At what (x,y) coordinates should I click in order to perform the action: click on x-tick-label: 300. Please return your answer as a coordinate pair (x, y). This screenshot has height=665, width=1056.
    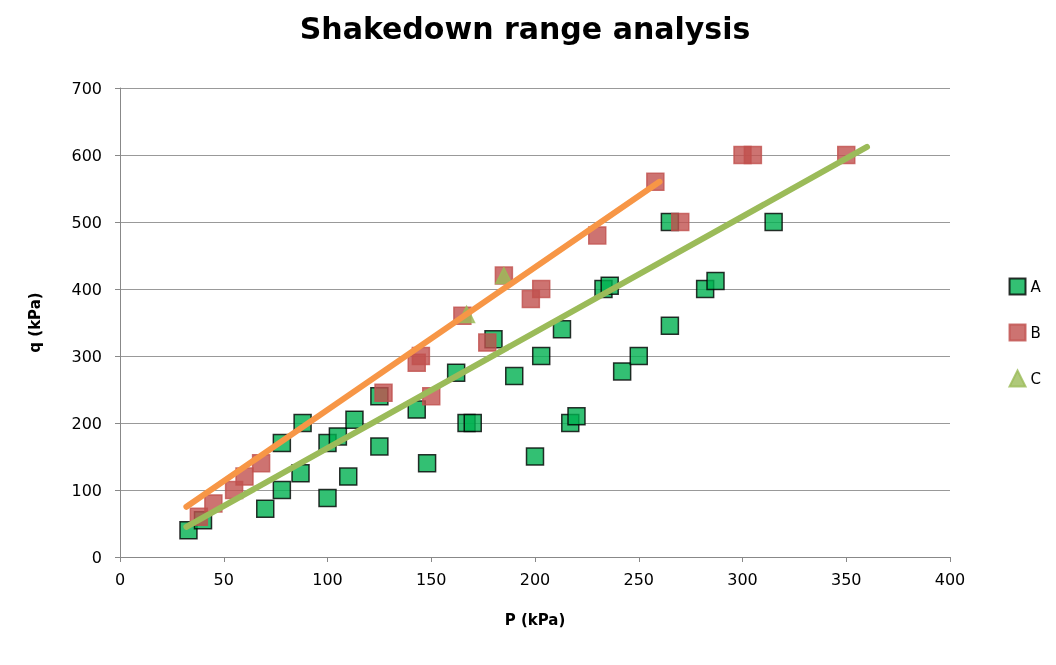
    Looking at the image, I should click on (742, 579).